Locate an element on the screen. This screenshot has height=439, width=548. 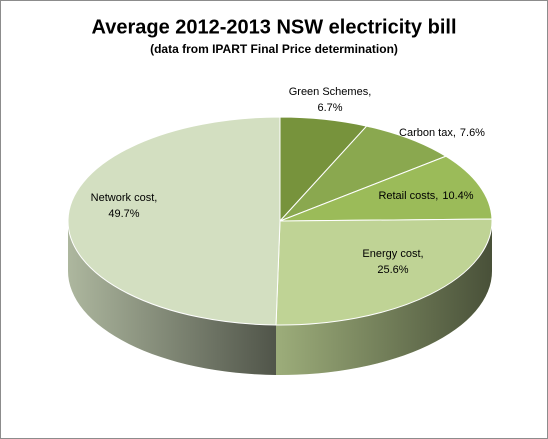
label-category: Carbon tax, is located at coordinates (427, 133).